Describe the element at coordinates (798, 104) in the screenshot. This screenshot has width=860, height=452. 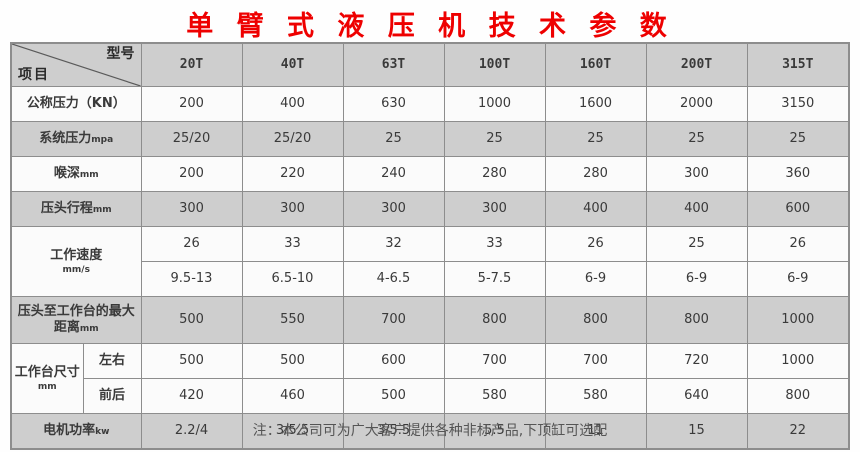
I see `cell-value: 3150` at that location.